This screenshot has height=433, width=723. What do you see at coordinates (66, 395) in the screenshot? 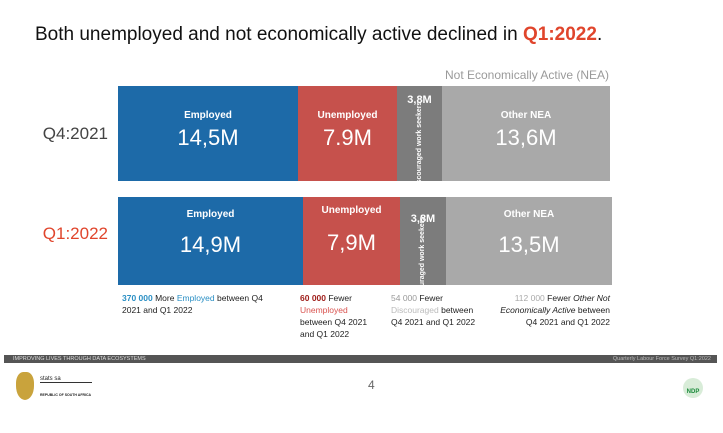
I see `logo-subtitle: REPUBLIC OF SOUTH AFRICA` at bounding box center [66, 395].